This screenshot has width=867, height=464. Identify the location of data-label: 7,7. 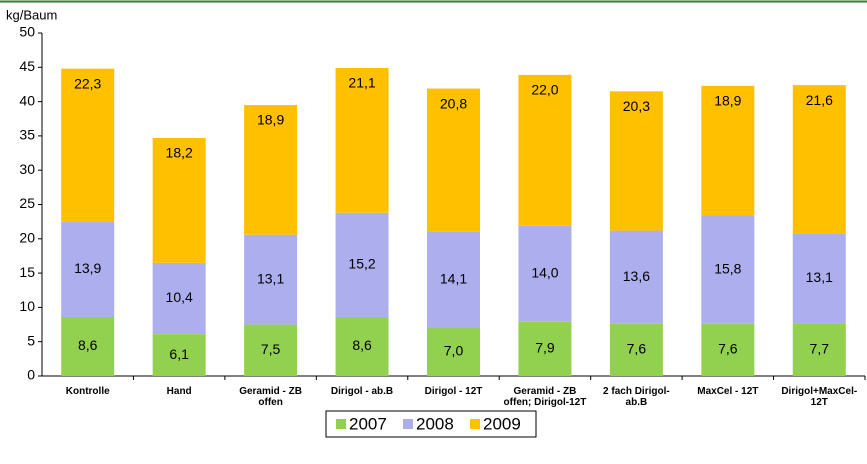
(820, 348).